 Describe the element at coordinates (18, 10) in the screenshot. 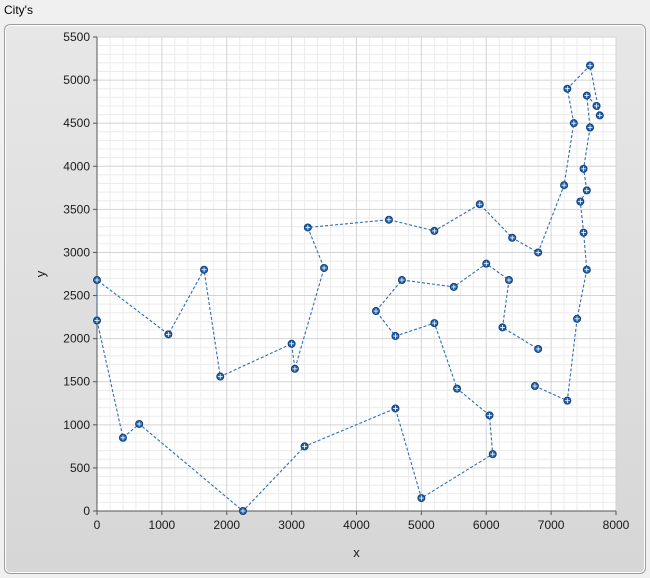

I see `panel-title: City's` at that location.